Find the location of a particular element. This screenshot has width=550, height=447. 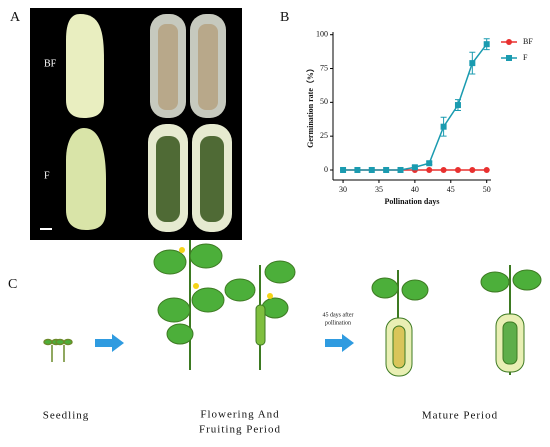

y-tick-label: 100 is located at coordinates (322, 34).